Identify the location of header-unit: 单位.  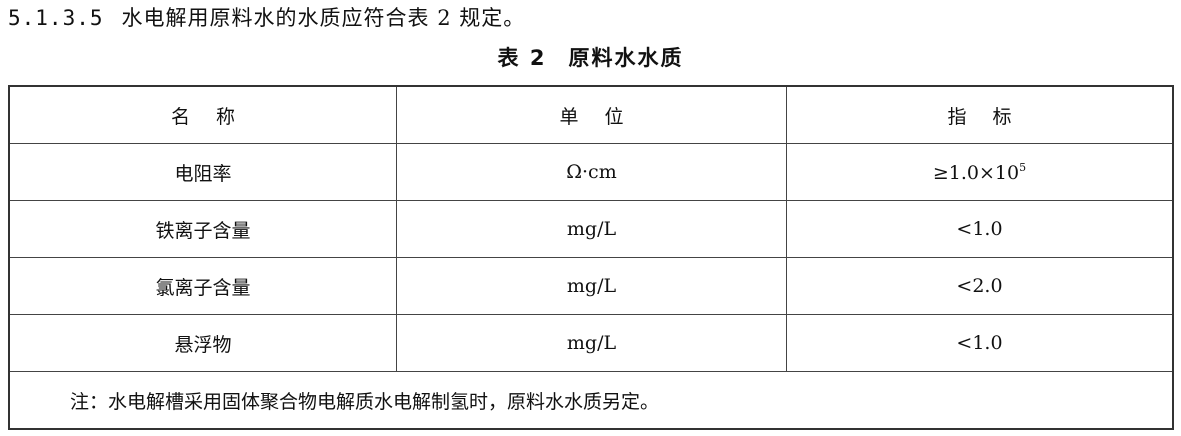
(591, 114).